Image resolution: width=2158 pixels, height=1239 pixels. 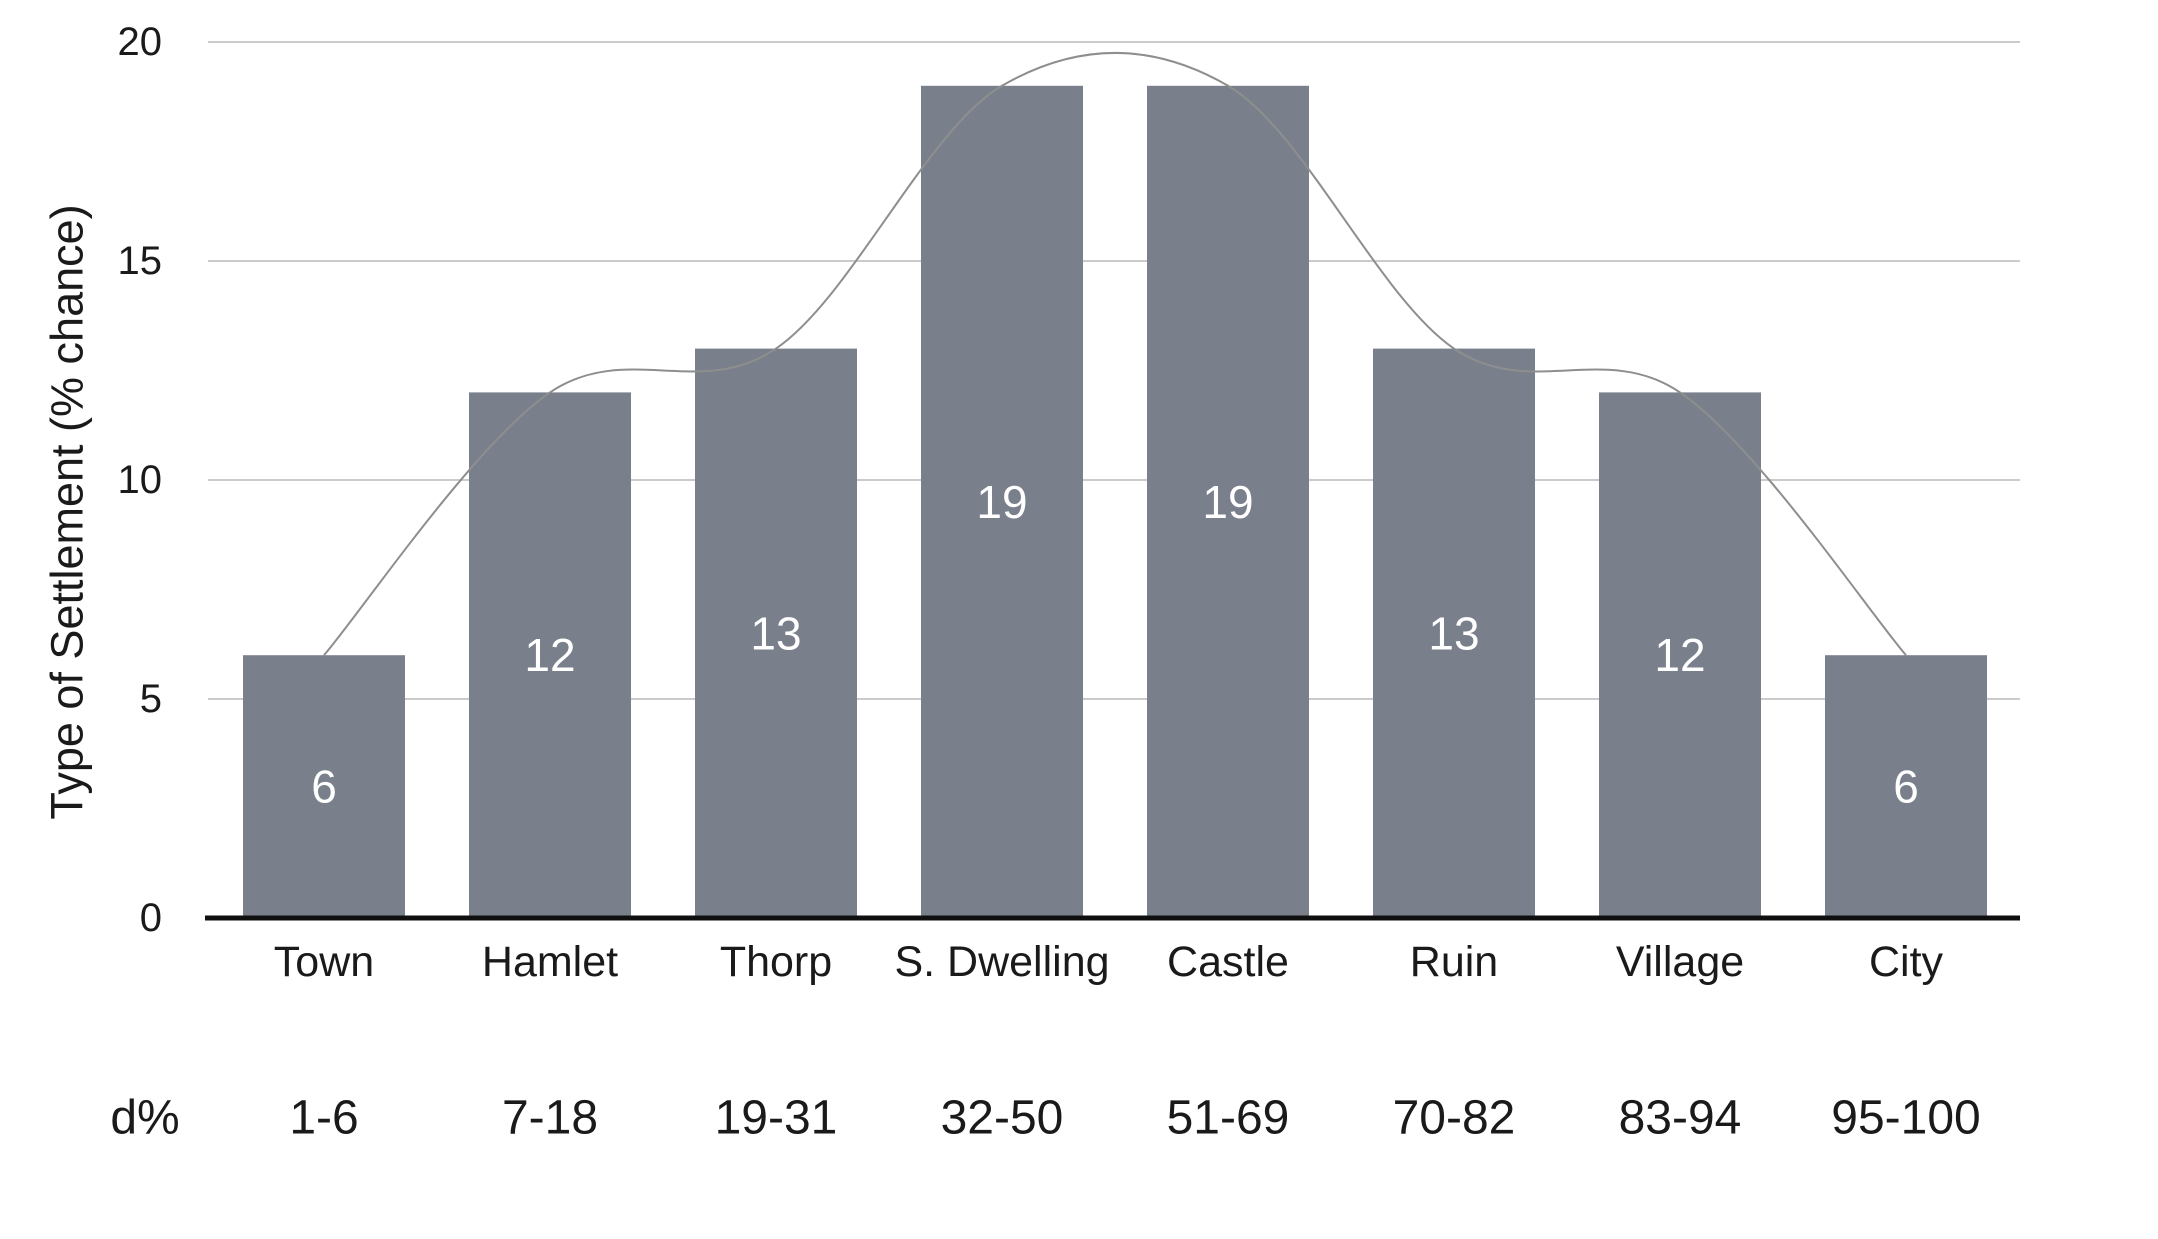 I want to click on d-percent-row-label: d%, so click(x=144, y=1118).